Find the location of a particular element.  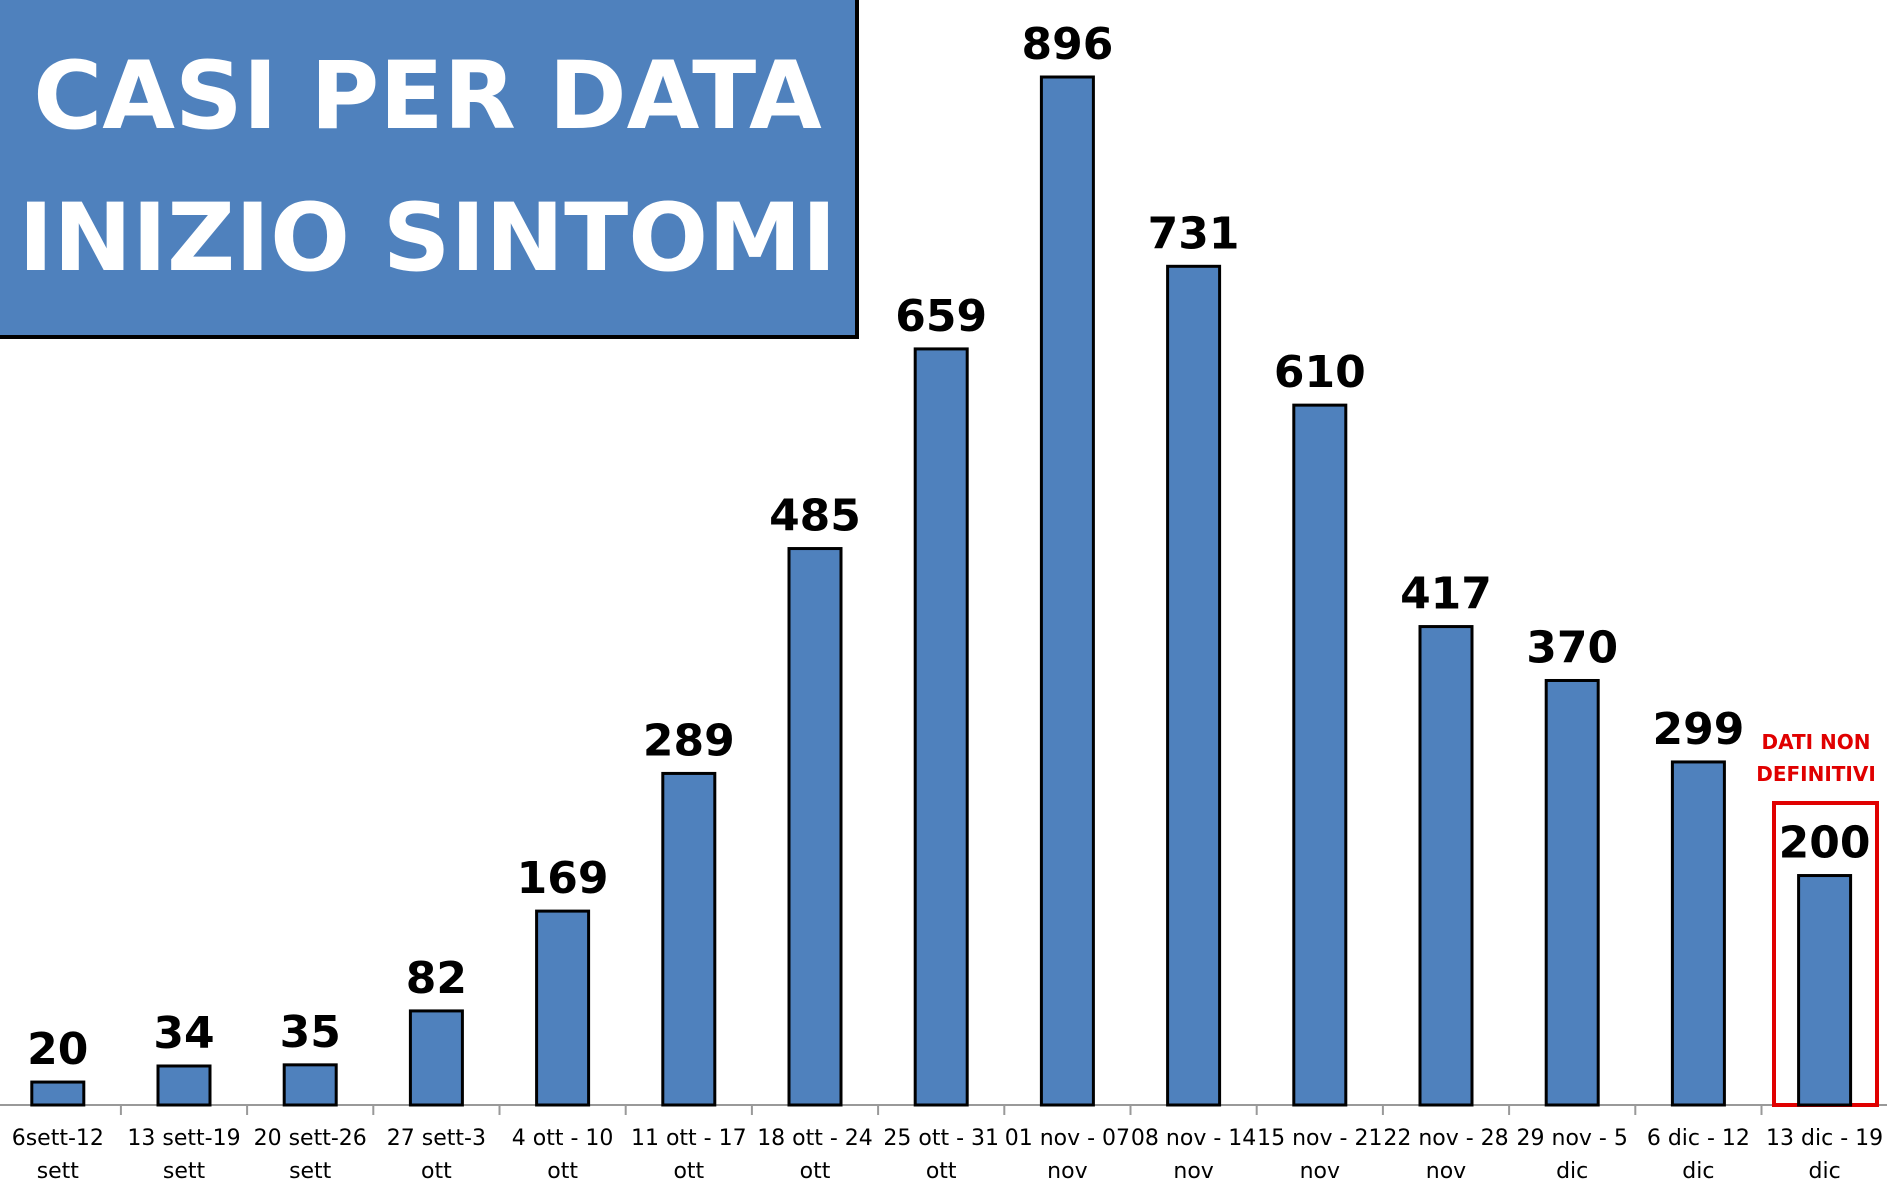

data-label: 34 is located at coordinates (183, 1033).